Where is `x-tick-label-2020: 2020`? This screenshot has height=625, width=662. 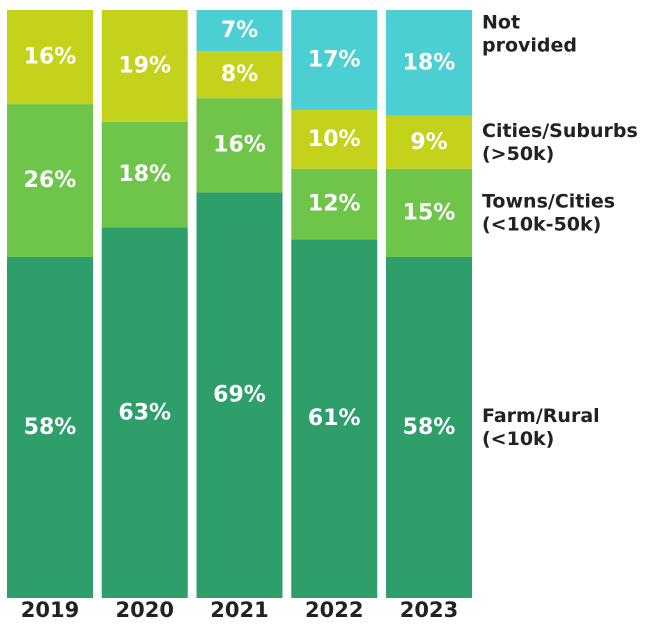
x-tick-label-2020: 2020 is located at coordinates (145, 610).